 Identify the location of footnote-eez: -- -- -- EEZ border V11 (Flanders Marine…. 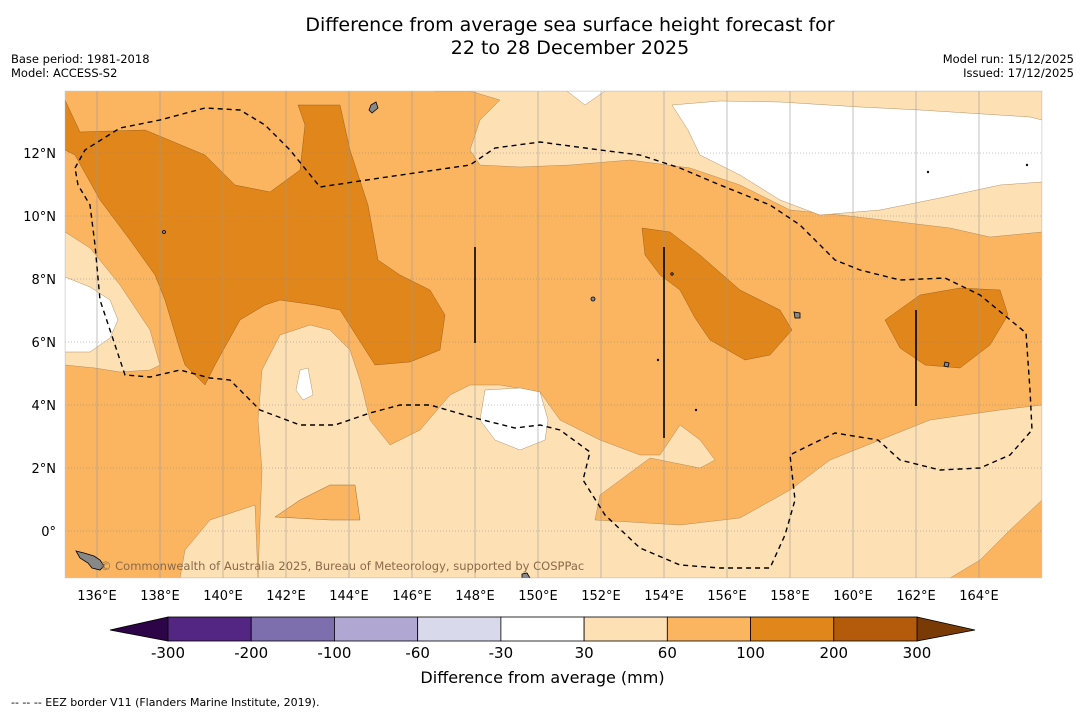
(165, 702).